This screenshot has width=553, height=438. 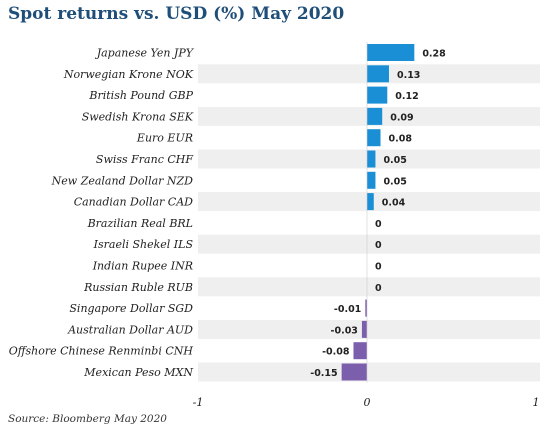 What do you see at coordinates (198, 402) in the screenshot?
I see `x-tick-label: -1` at bounding box center [198, 402].